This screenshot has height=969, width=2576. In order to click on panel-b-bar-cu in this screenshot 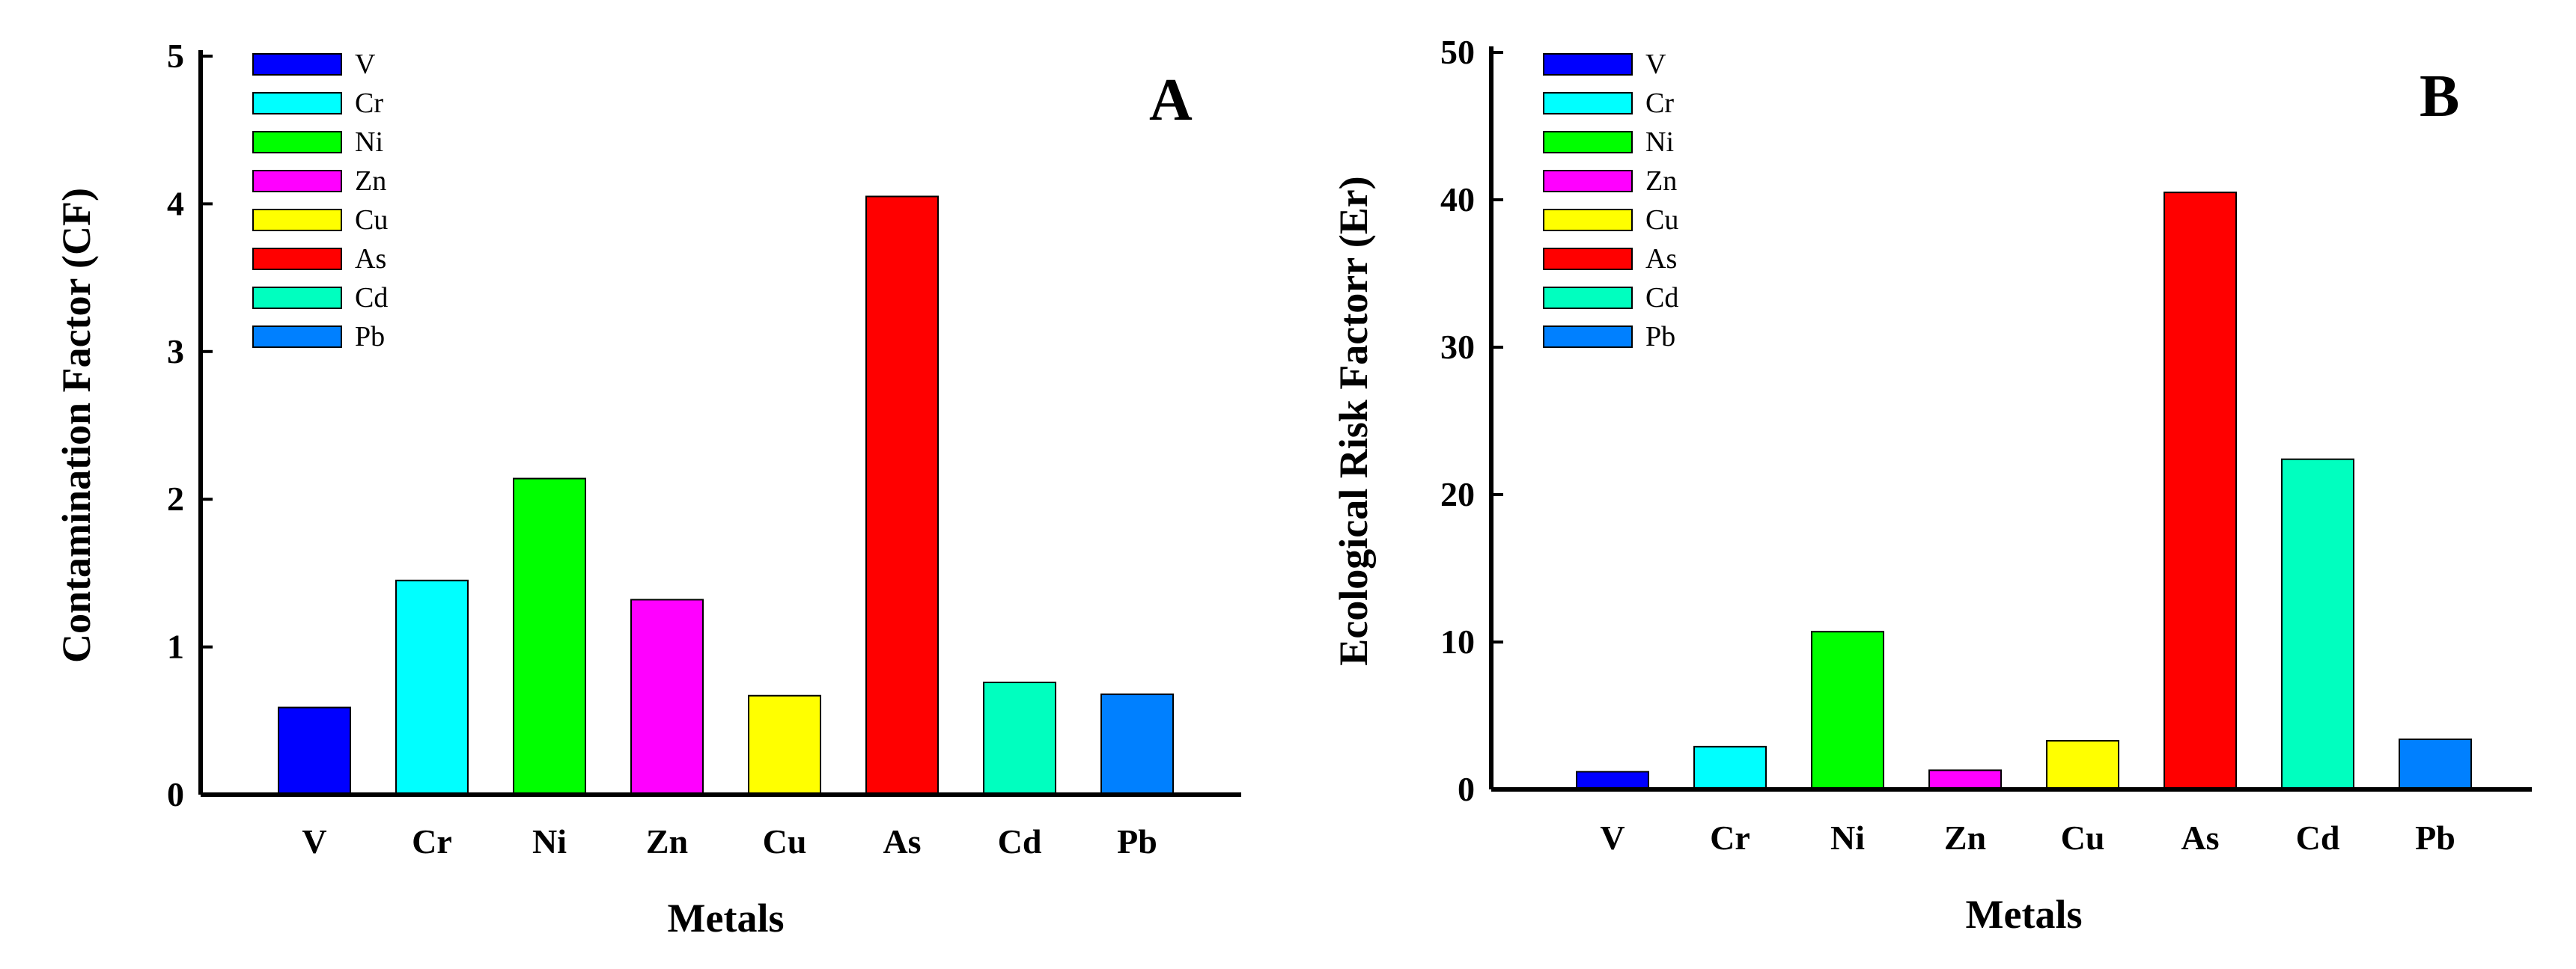, I will do `click(2082, 764)`.